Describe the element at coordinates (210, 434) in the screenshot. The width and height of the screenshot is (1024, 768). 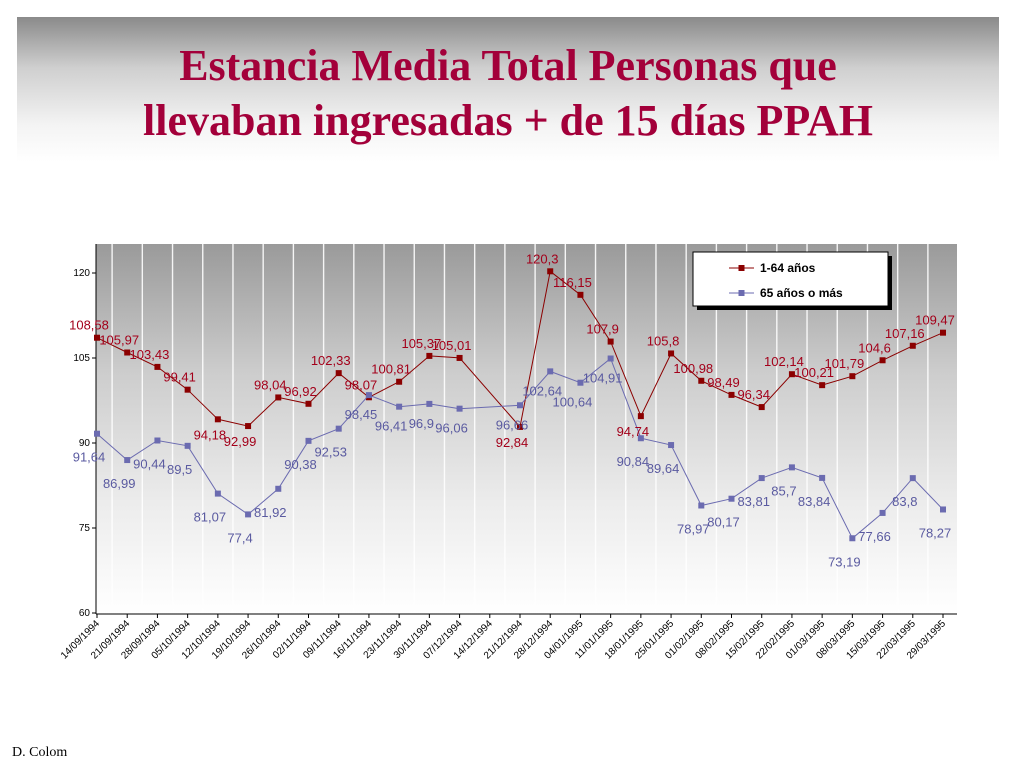
I see `data-label: 94,18` at that location.